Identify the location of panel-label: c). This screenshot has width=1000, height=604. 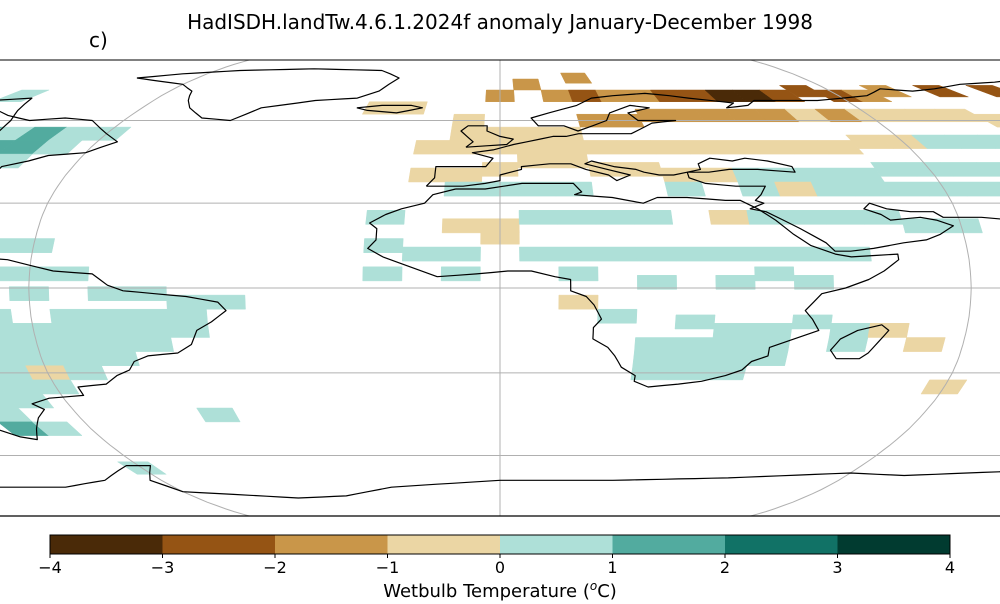
(98, 40).